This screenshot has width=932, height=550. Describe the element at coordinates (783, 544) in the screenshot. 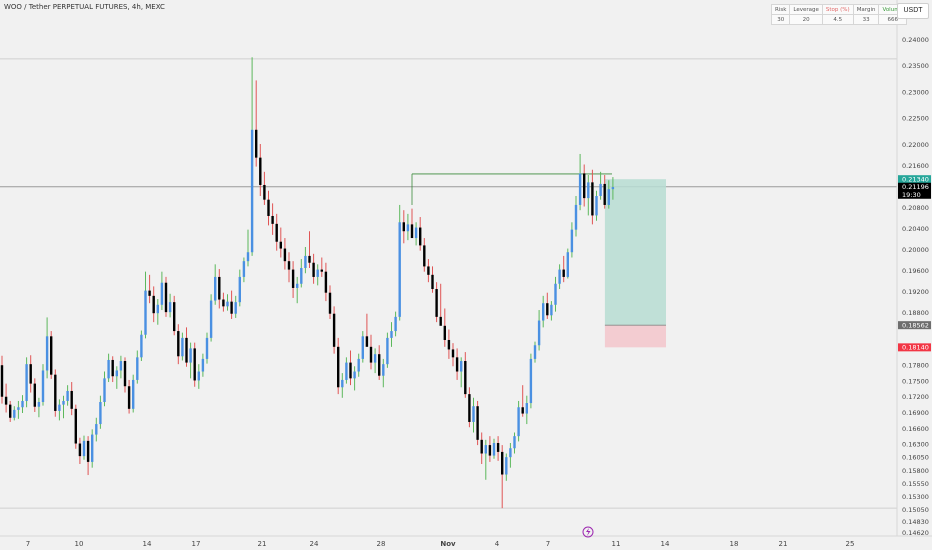

I see `time-tick-label: 21` at that location.